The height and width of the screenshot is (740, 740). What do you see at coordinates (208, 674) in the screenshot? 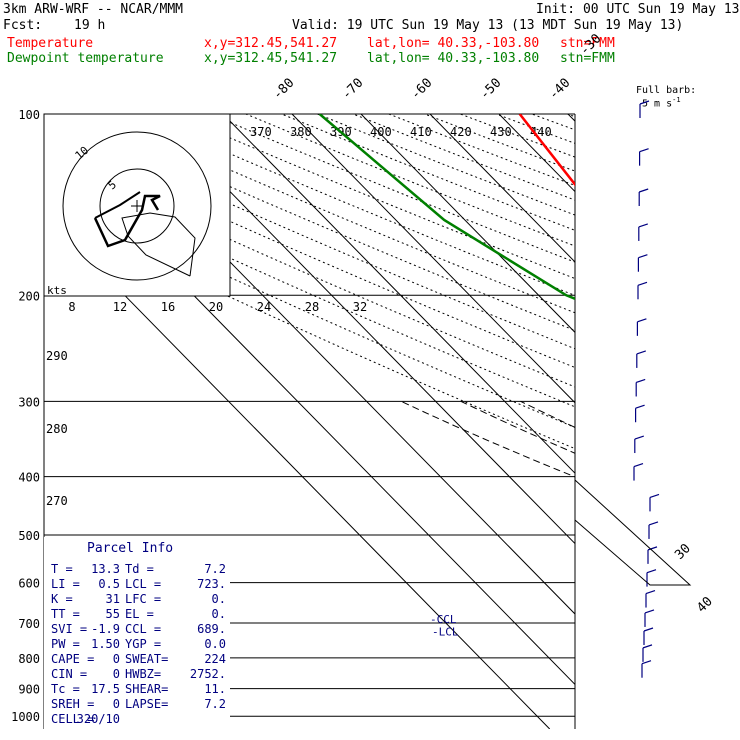
I see `parcel-row-value: 2752.` at bounding box center [208, 674].